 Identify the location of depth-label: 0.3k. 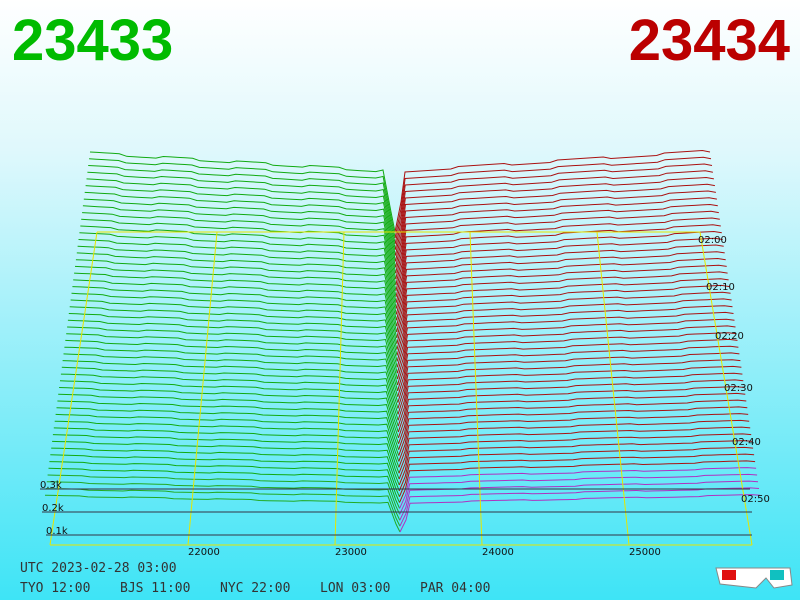
(51, 485).